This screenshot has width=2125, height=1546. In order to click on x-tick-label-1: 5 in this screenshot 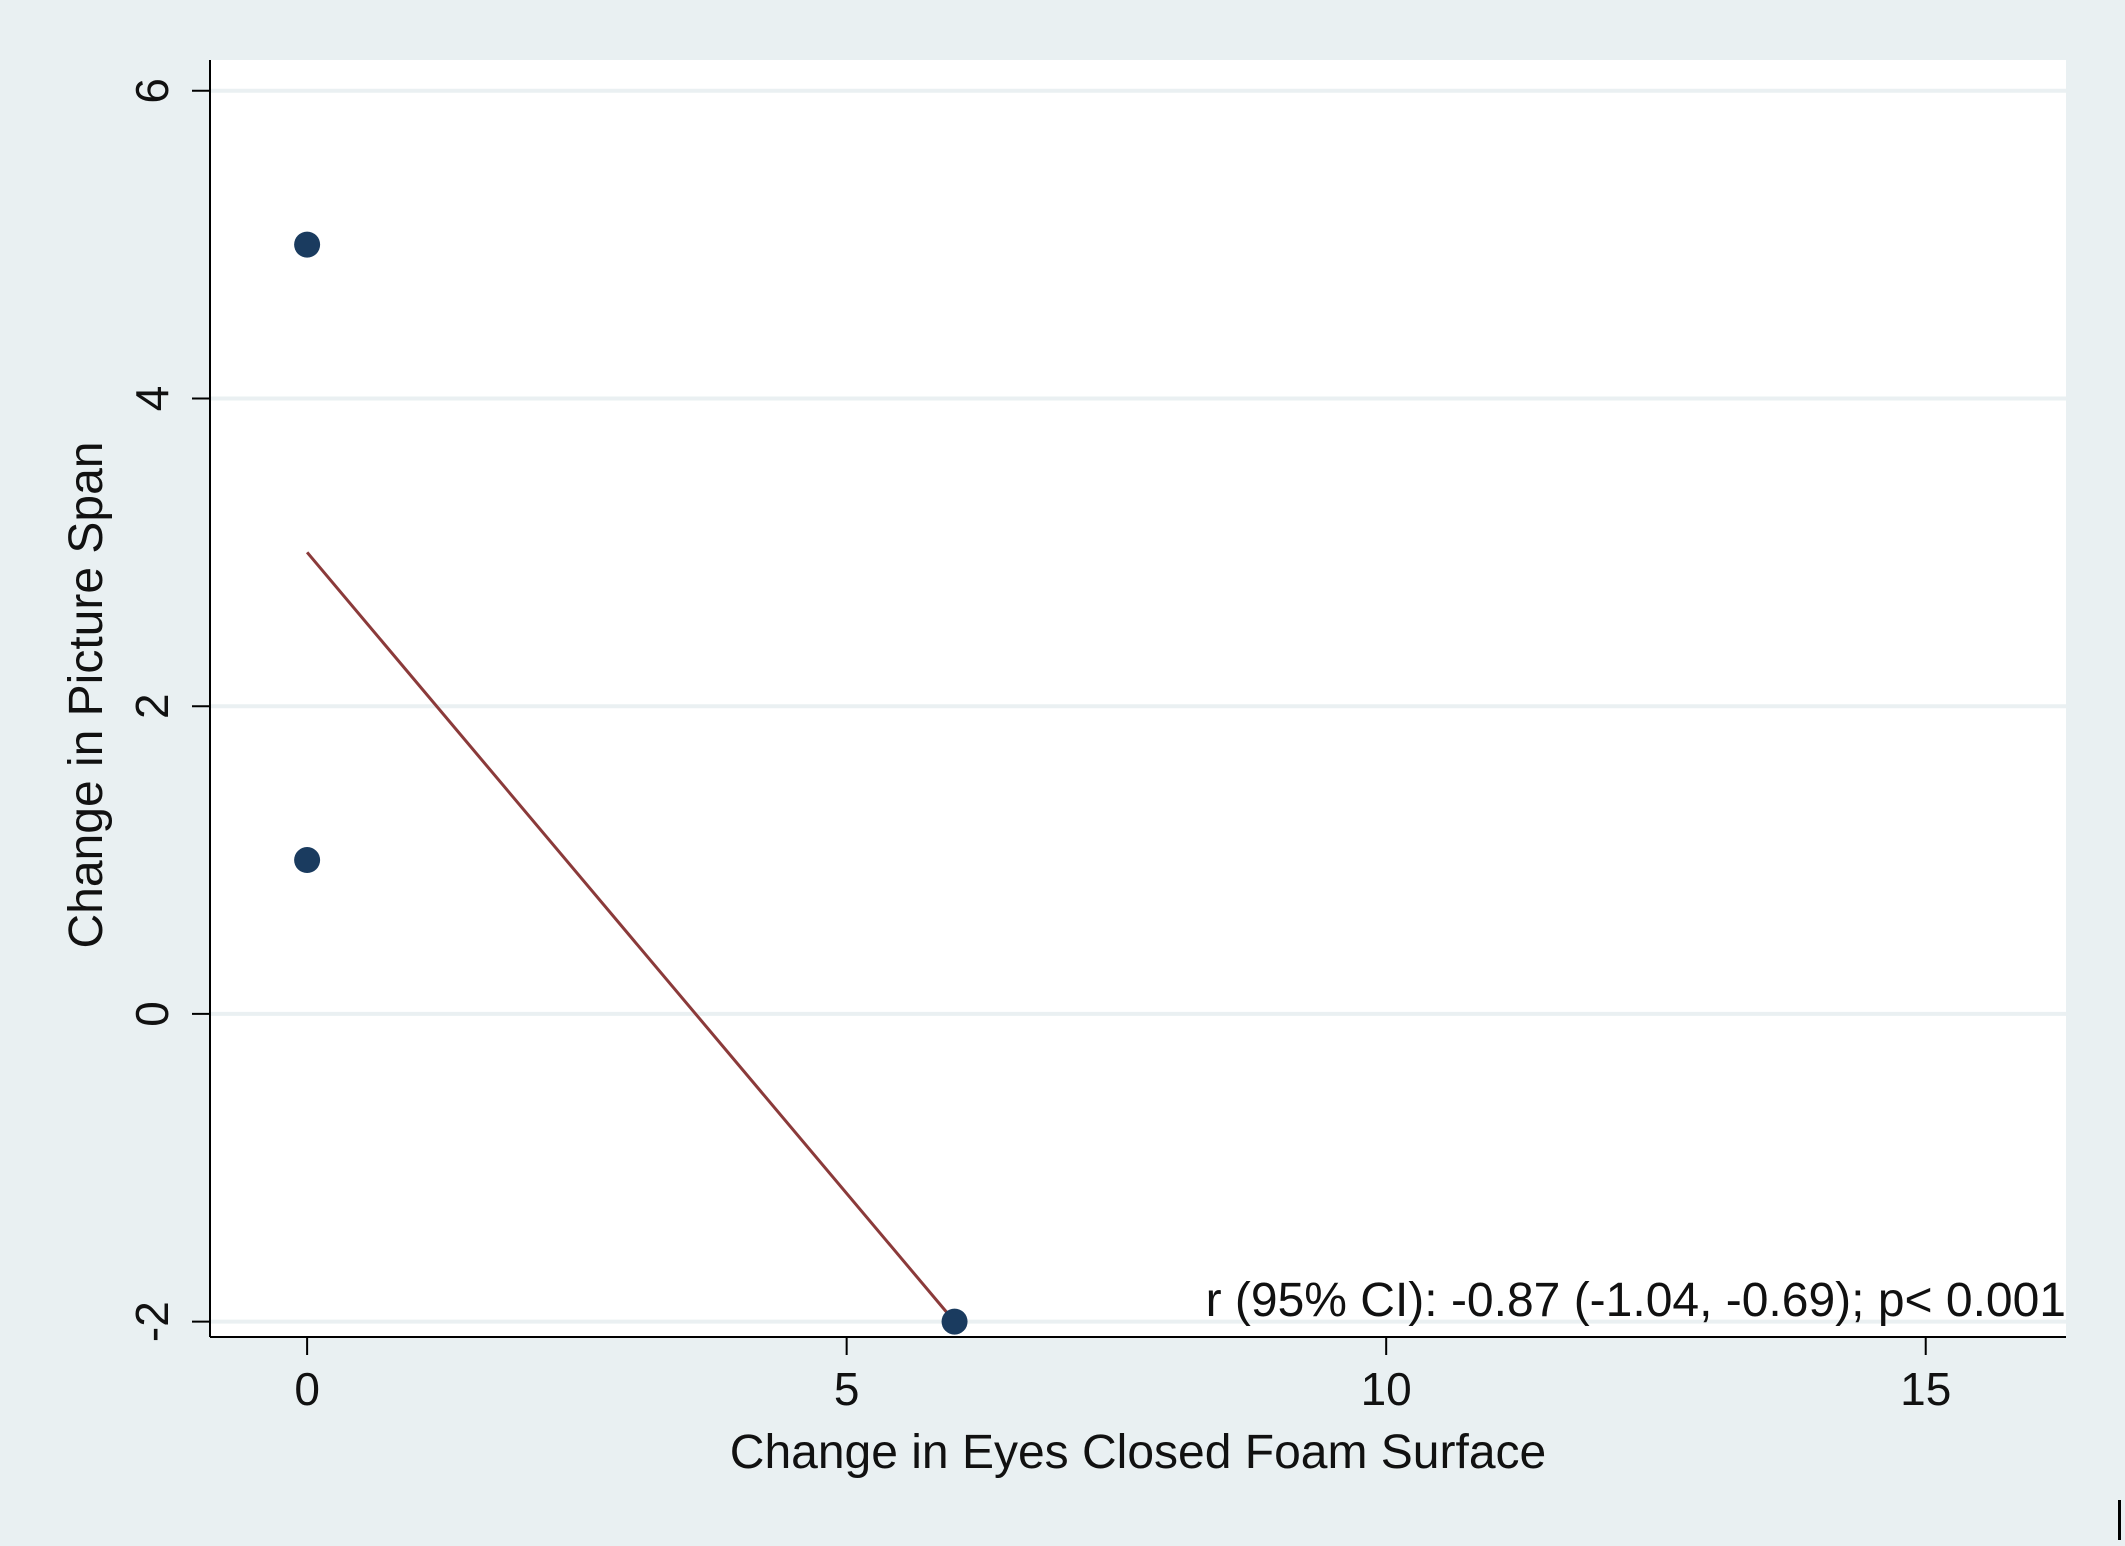, I will do `click(847, 1389)`.